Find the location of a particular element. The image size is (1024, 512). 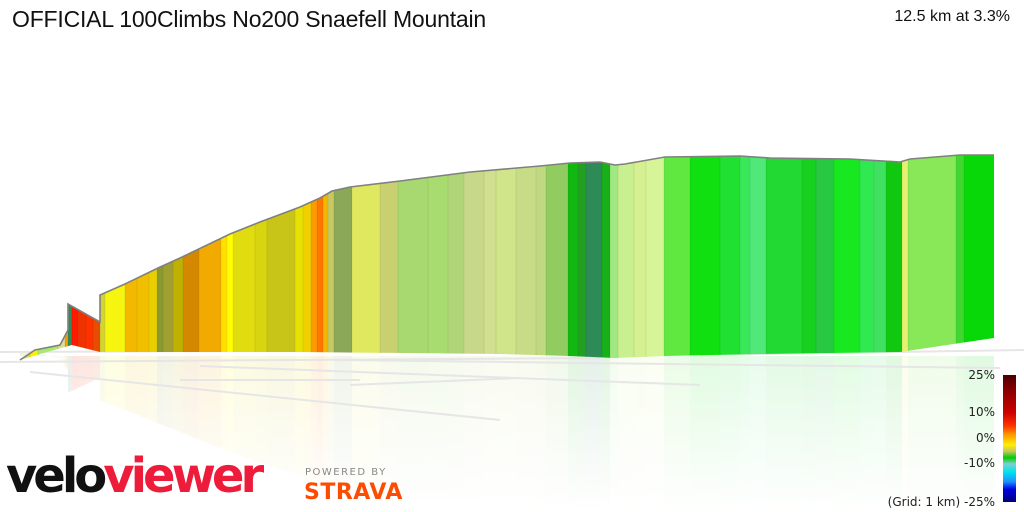

powered-by-label: POWERED BY is located at coordinates (346, 472).